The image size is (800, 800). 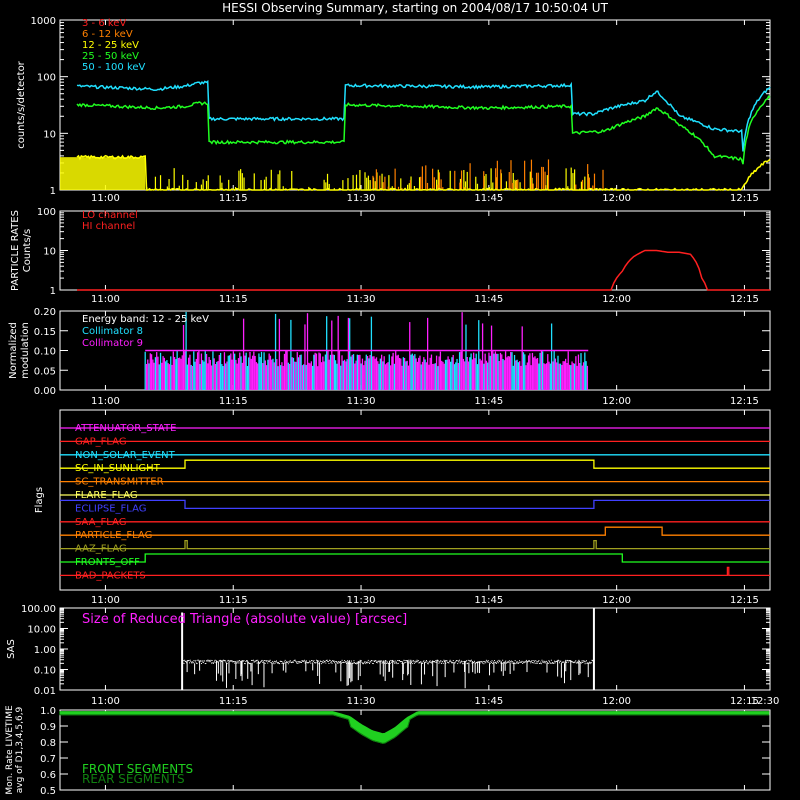 What do you see at coordinates (765, 701) in the screenshot?
I see `sas-xtick-label-end: 12:30` at bounding box center [765, 701].